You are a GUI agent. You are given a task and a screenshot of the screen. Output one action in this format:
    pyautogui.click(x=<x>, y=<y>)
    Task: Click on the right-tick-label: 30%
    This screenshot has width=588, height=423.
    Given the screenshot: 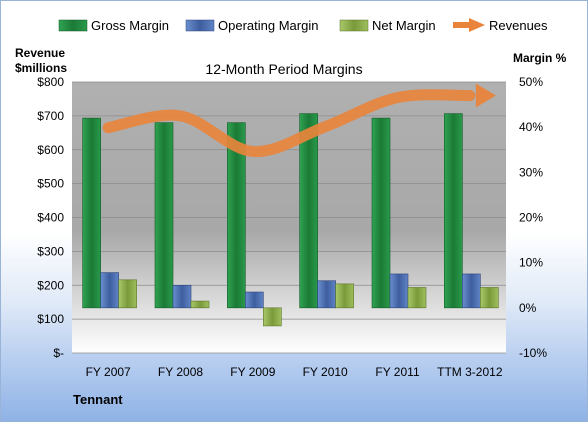 What is the action you would take?
    pyautogui.click(x=531, y=172)
    